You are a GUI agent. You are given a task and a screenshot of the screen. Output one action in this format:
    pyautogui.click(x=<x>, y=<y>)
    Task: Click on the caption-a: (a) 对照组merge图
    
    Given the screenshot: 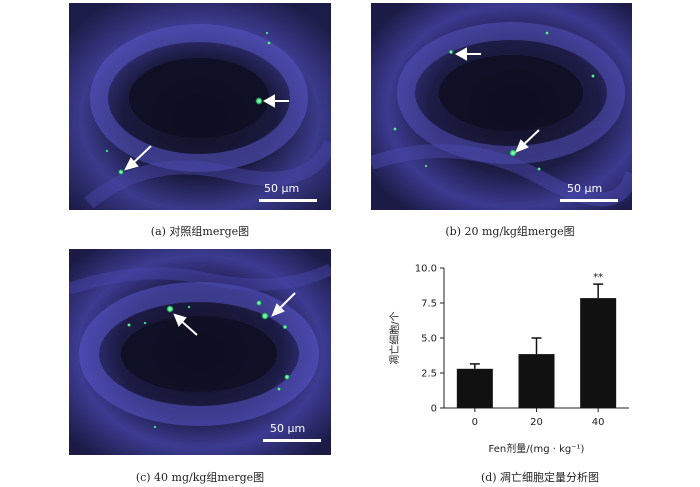 What is the action you would take?
    pyautogui.click(x=200, y=231)
    